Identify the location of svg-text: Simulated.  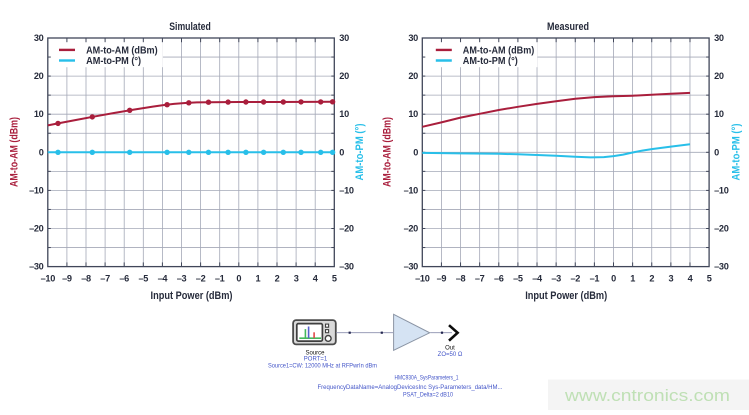
(190, 27).